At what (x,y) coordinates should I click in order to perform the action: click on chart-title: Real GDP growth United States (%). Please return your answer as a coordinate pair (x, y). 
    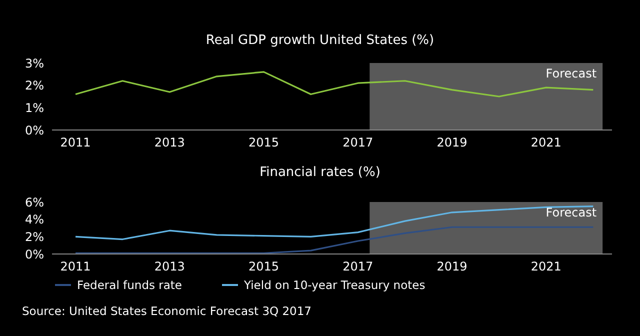
    Looking at the image, I should click on (320, 41).